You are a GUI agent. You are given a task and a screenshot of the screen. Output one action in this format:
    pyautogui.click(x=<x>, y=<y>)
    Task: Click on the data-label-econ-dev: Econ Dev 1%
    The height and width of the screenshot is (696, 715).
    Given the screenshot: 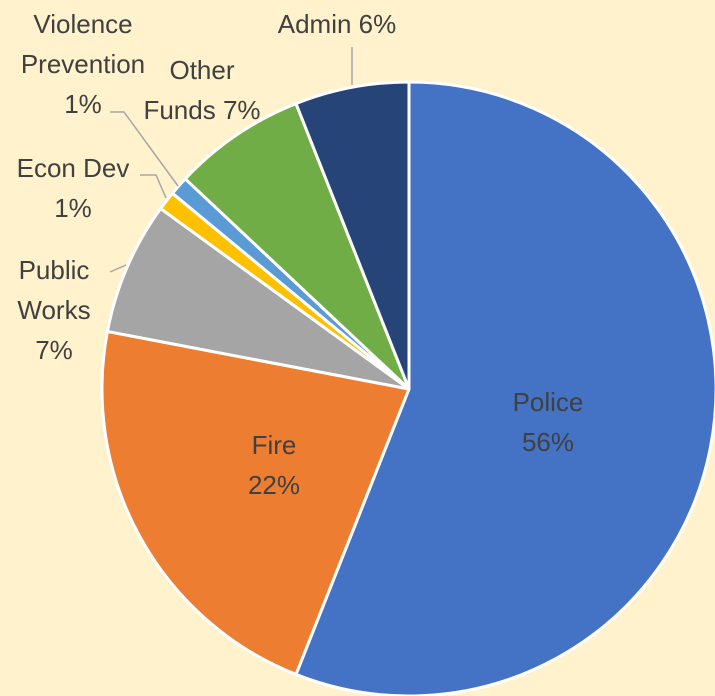 What is the action you would take?
    pyautogui.click(x=73, y=188)
    